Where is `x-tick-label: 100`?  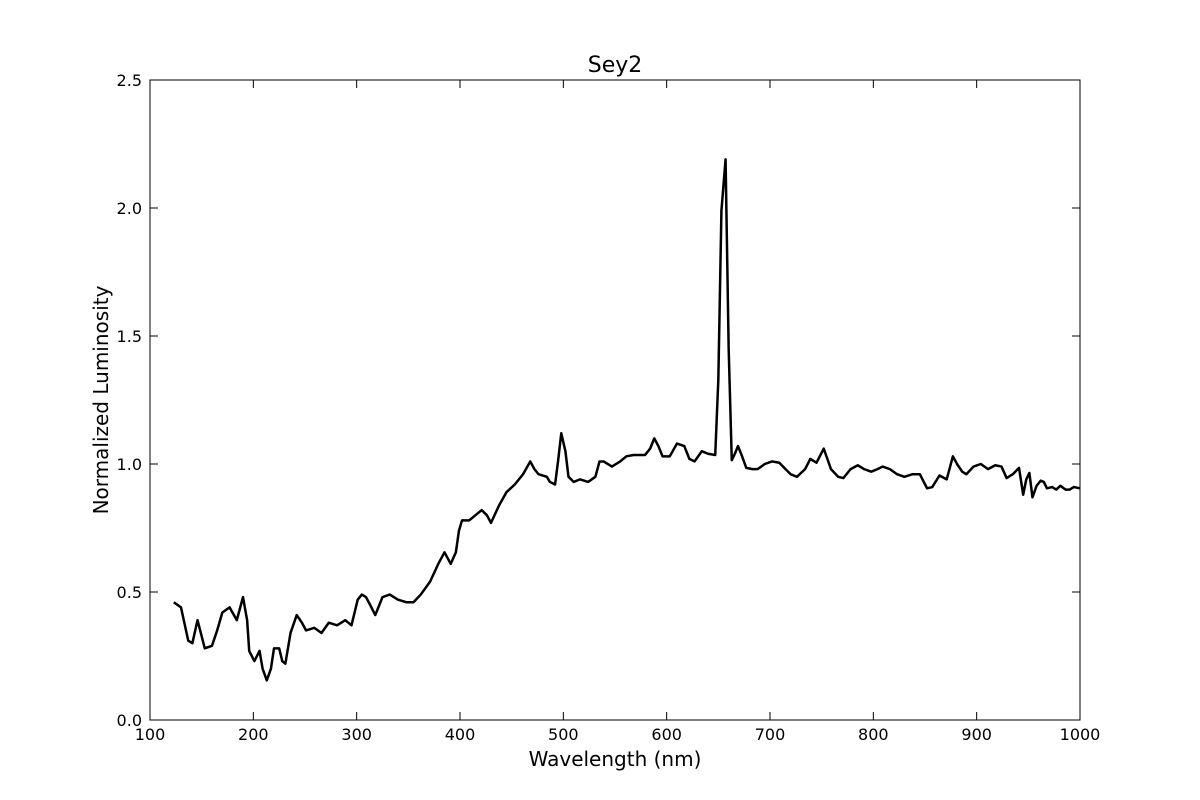 x-tick-label: 100 is located at coordinates (150, 734).